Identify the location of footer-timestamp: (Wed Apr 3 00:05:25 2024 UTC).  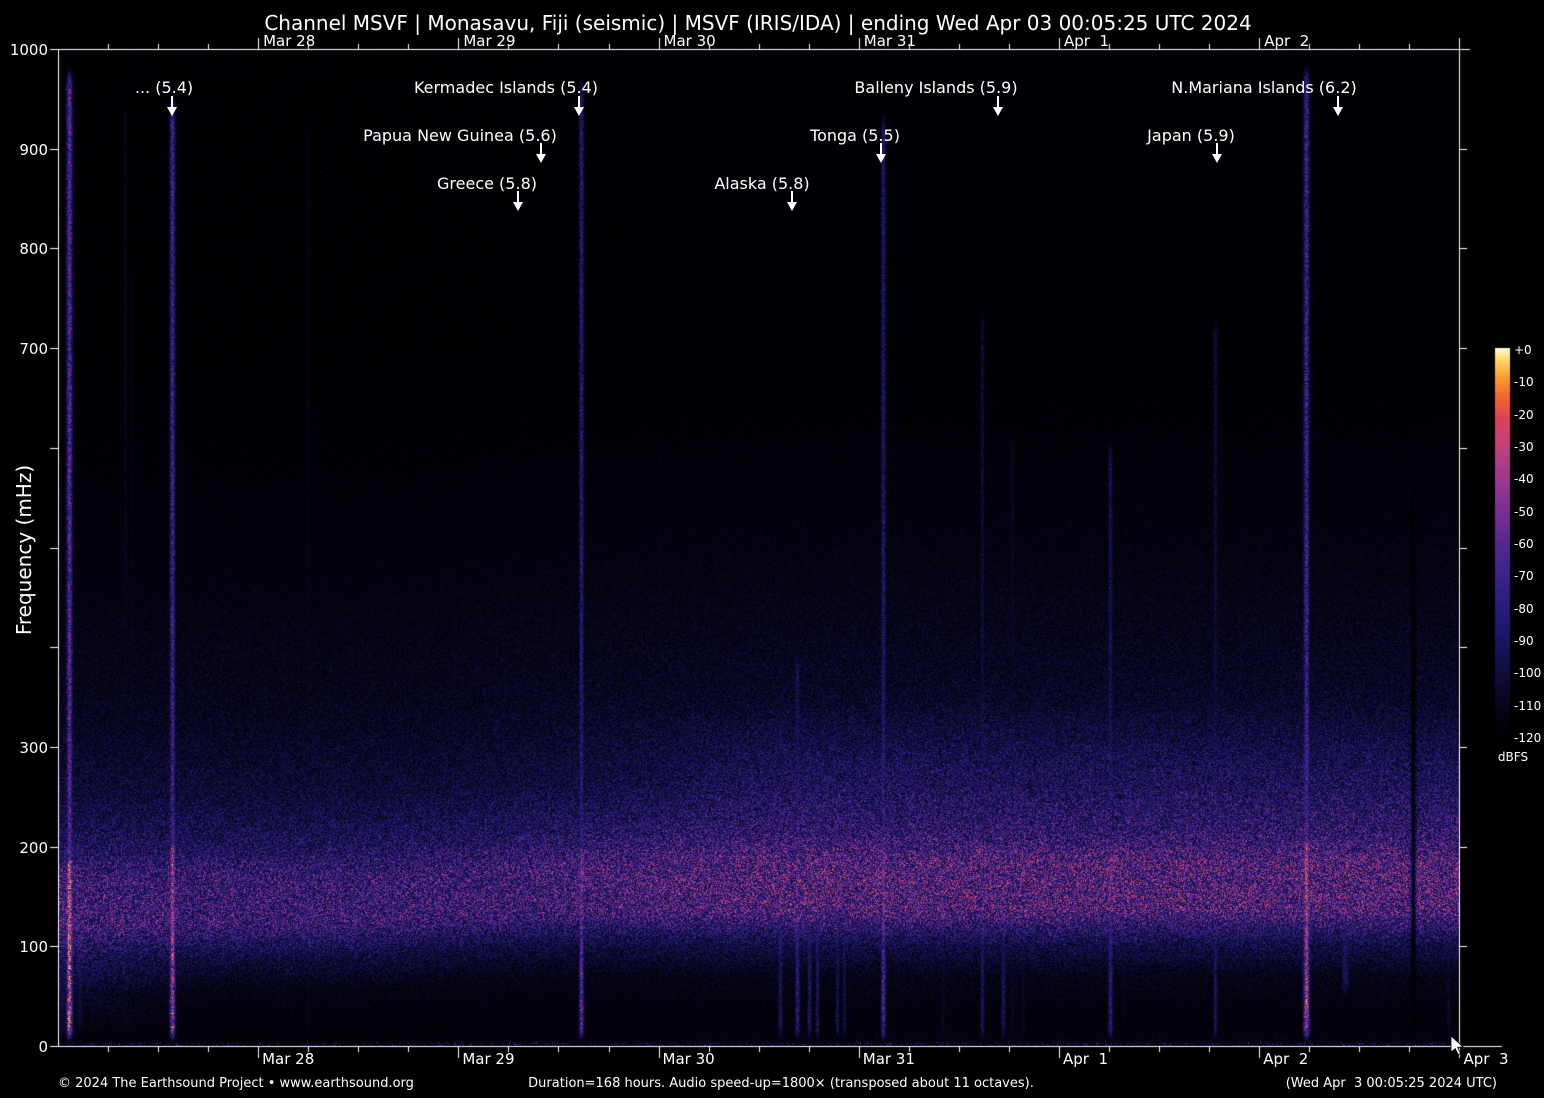
(1391, 1083).